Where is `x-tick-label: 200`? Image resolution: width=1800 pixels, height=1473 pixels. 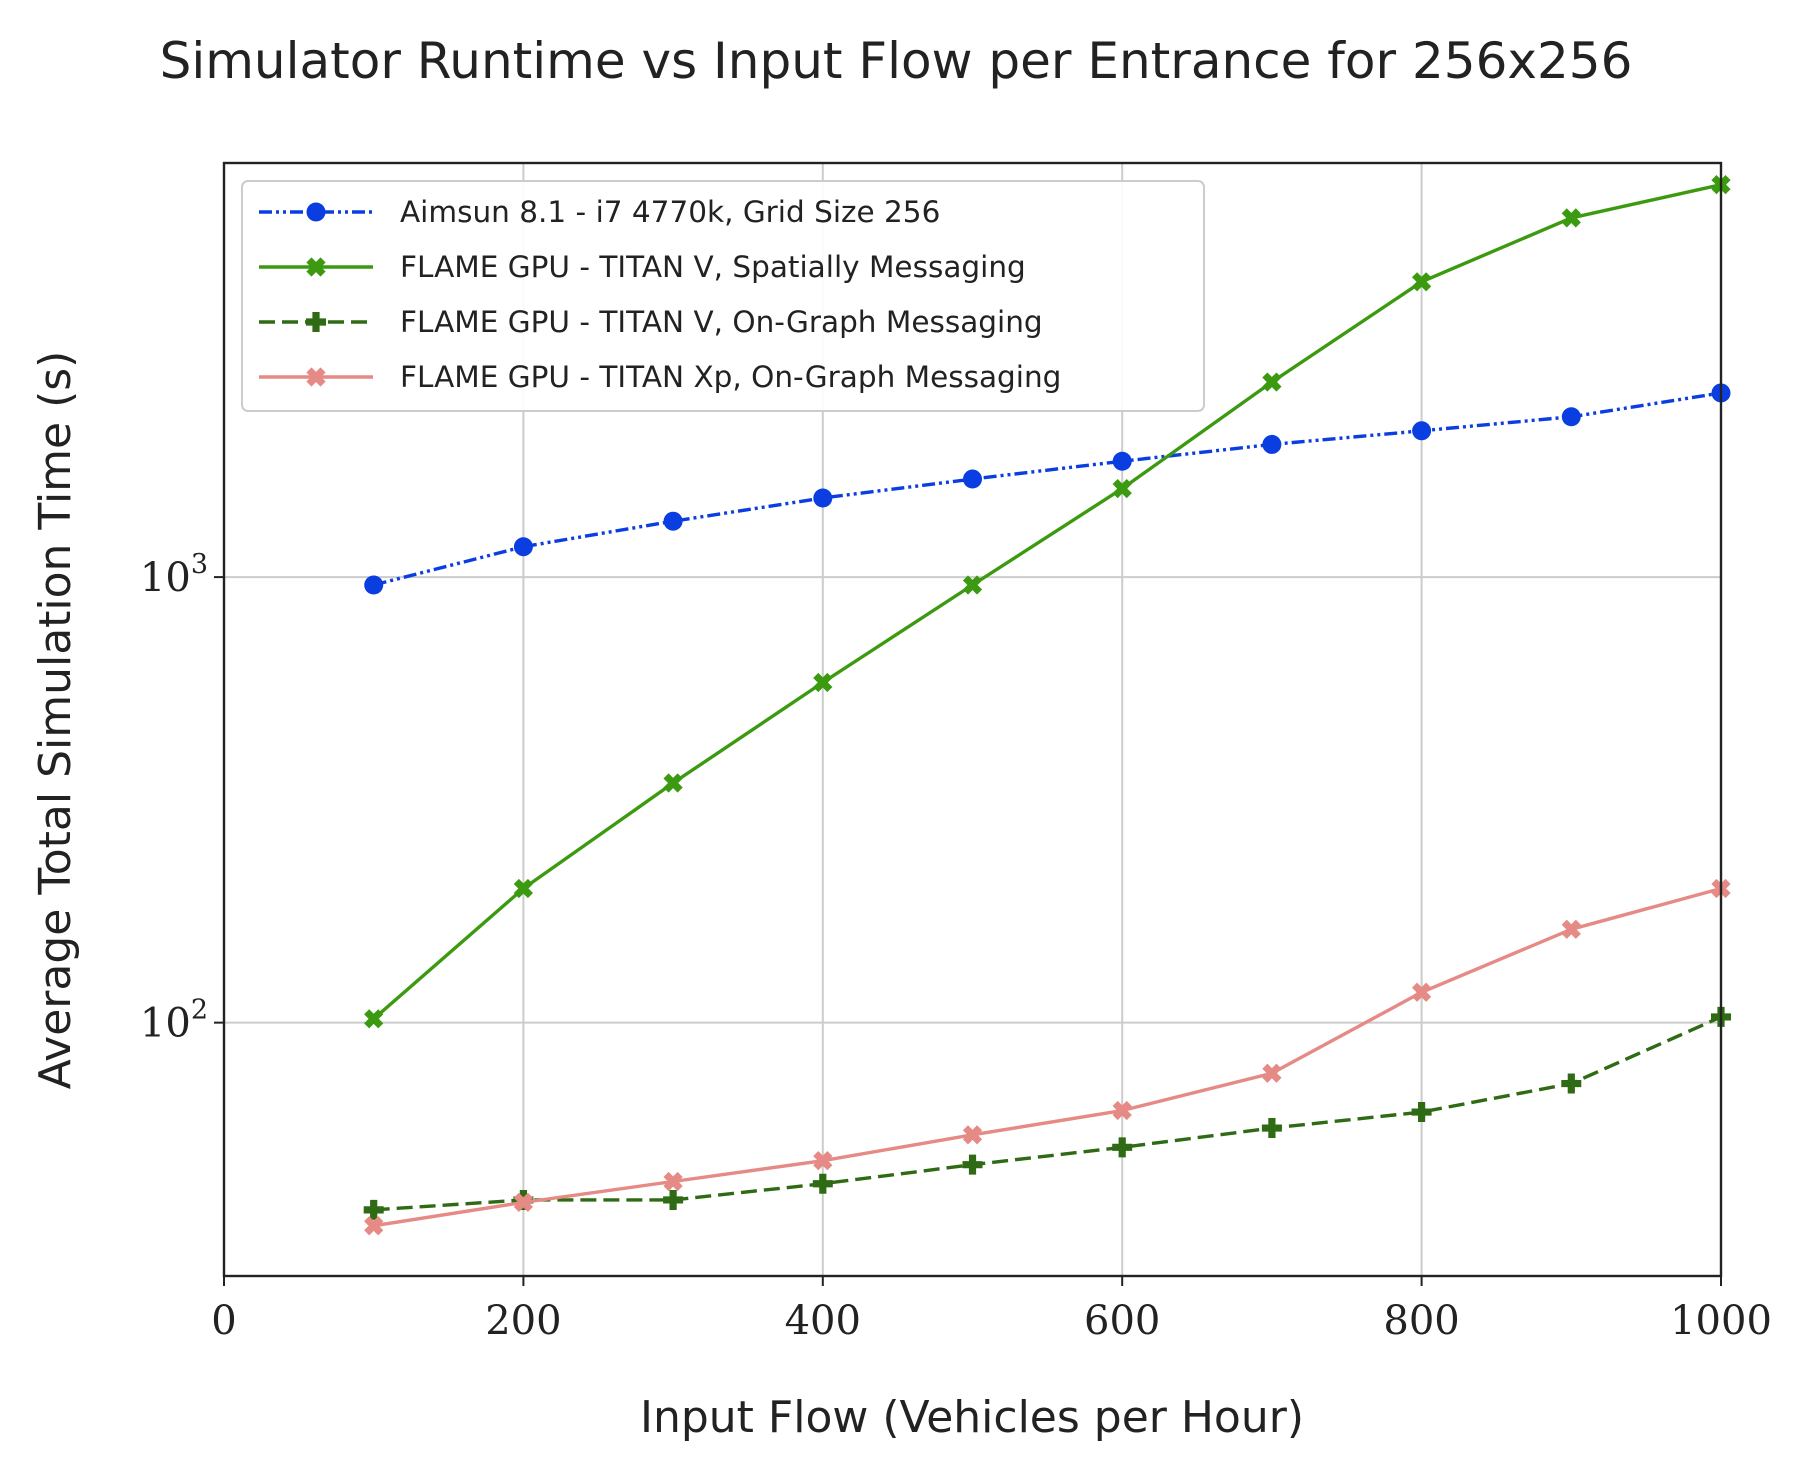
x-tick-label: 200 is located at coordinates (523, 1321).